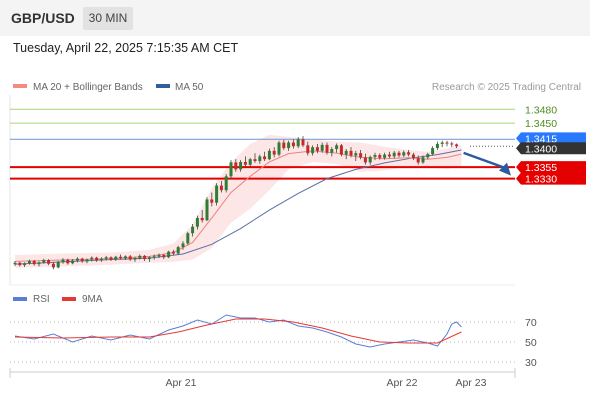 Image resolution: width=590 pixels, height=400 pixels. I want to click on last-price-tag, so click(551, 148).